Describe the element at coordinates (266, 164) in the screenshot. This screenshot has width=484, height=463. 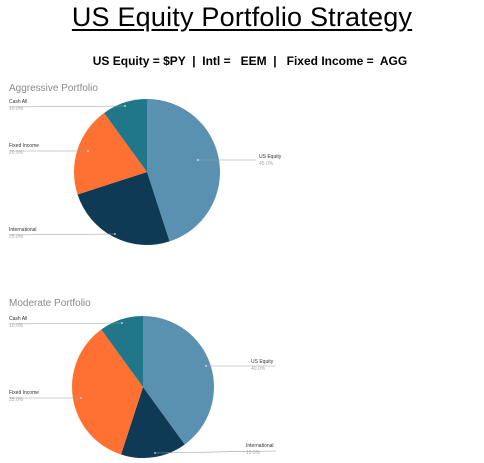
I see `slice-value-us-equity: 45.0%` at that location.